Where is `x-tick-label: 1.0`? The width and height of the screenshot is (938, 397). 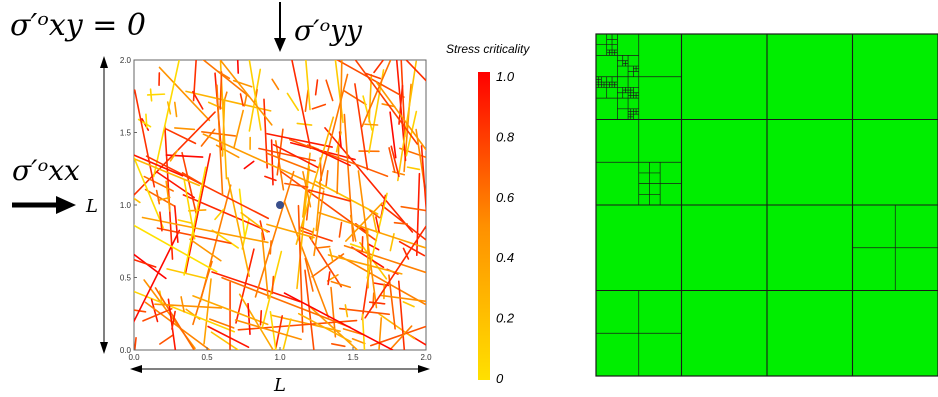
x-tick-label: 1.0 is located at coordinates (280, 357).